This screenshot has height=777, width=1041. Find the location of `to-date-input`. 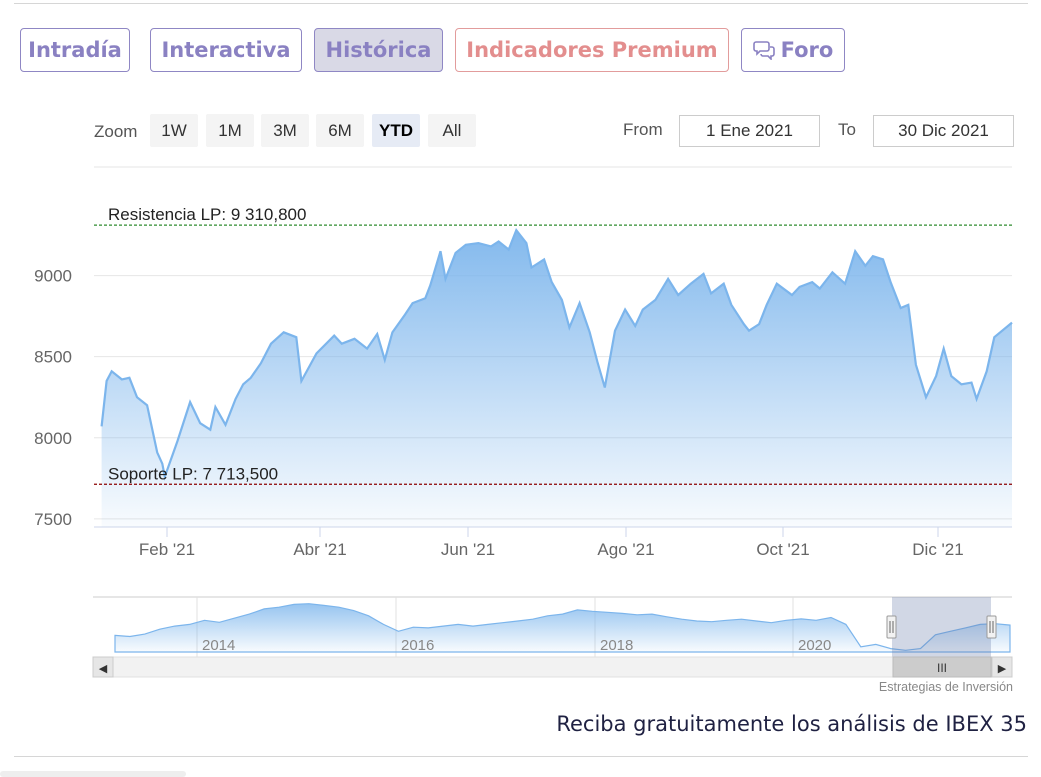

to-date-input is located at coordinates (943, 131).